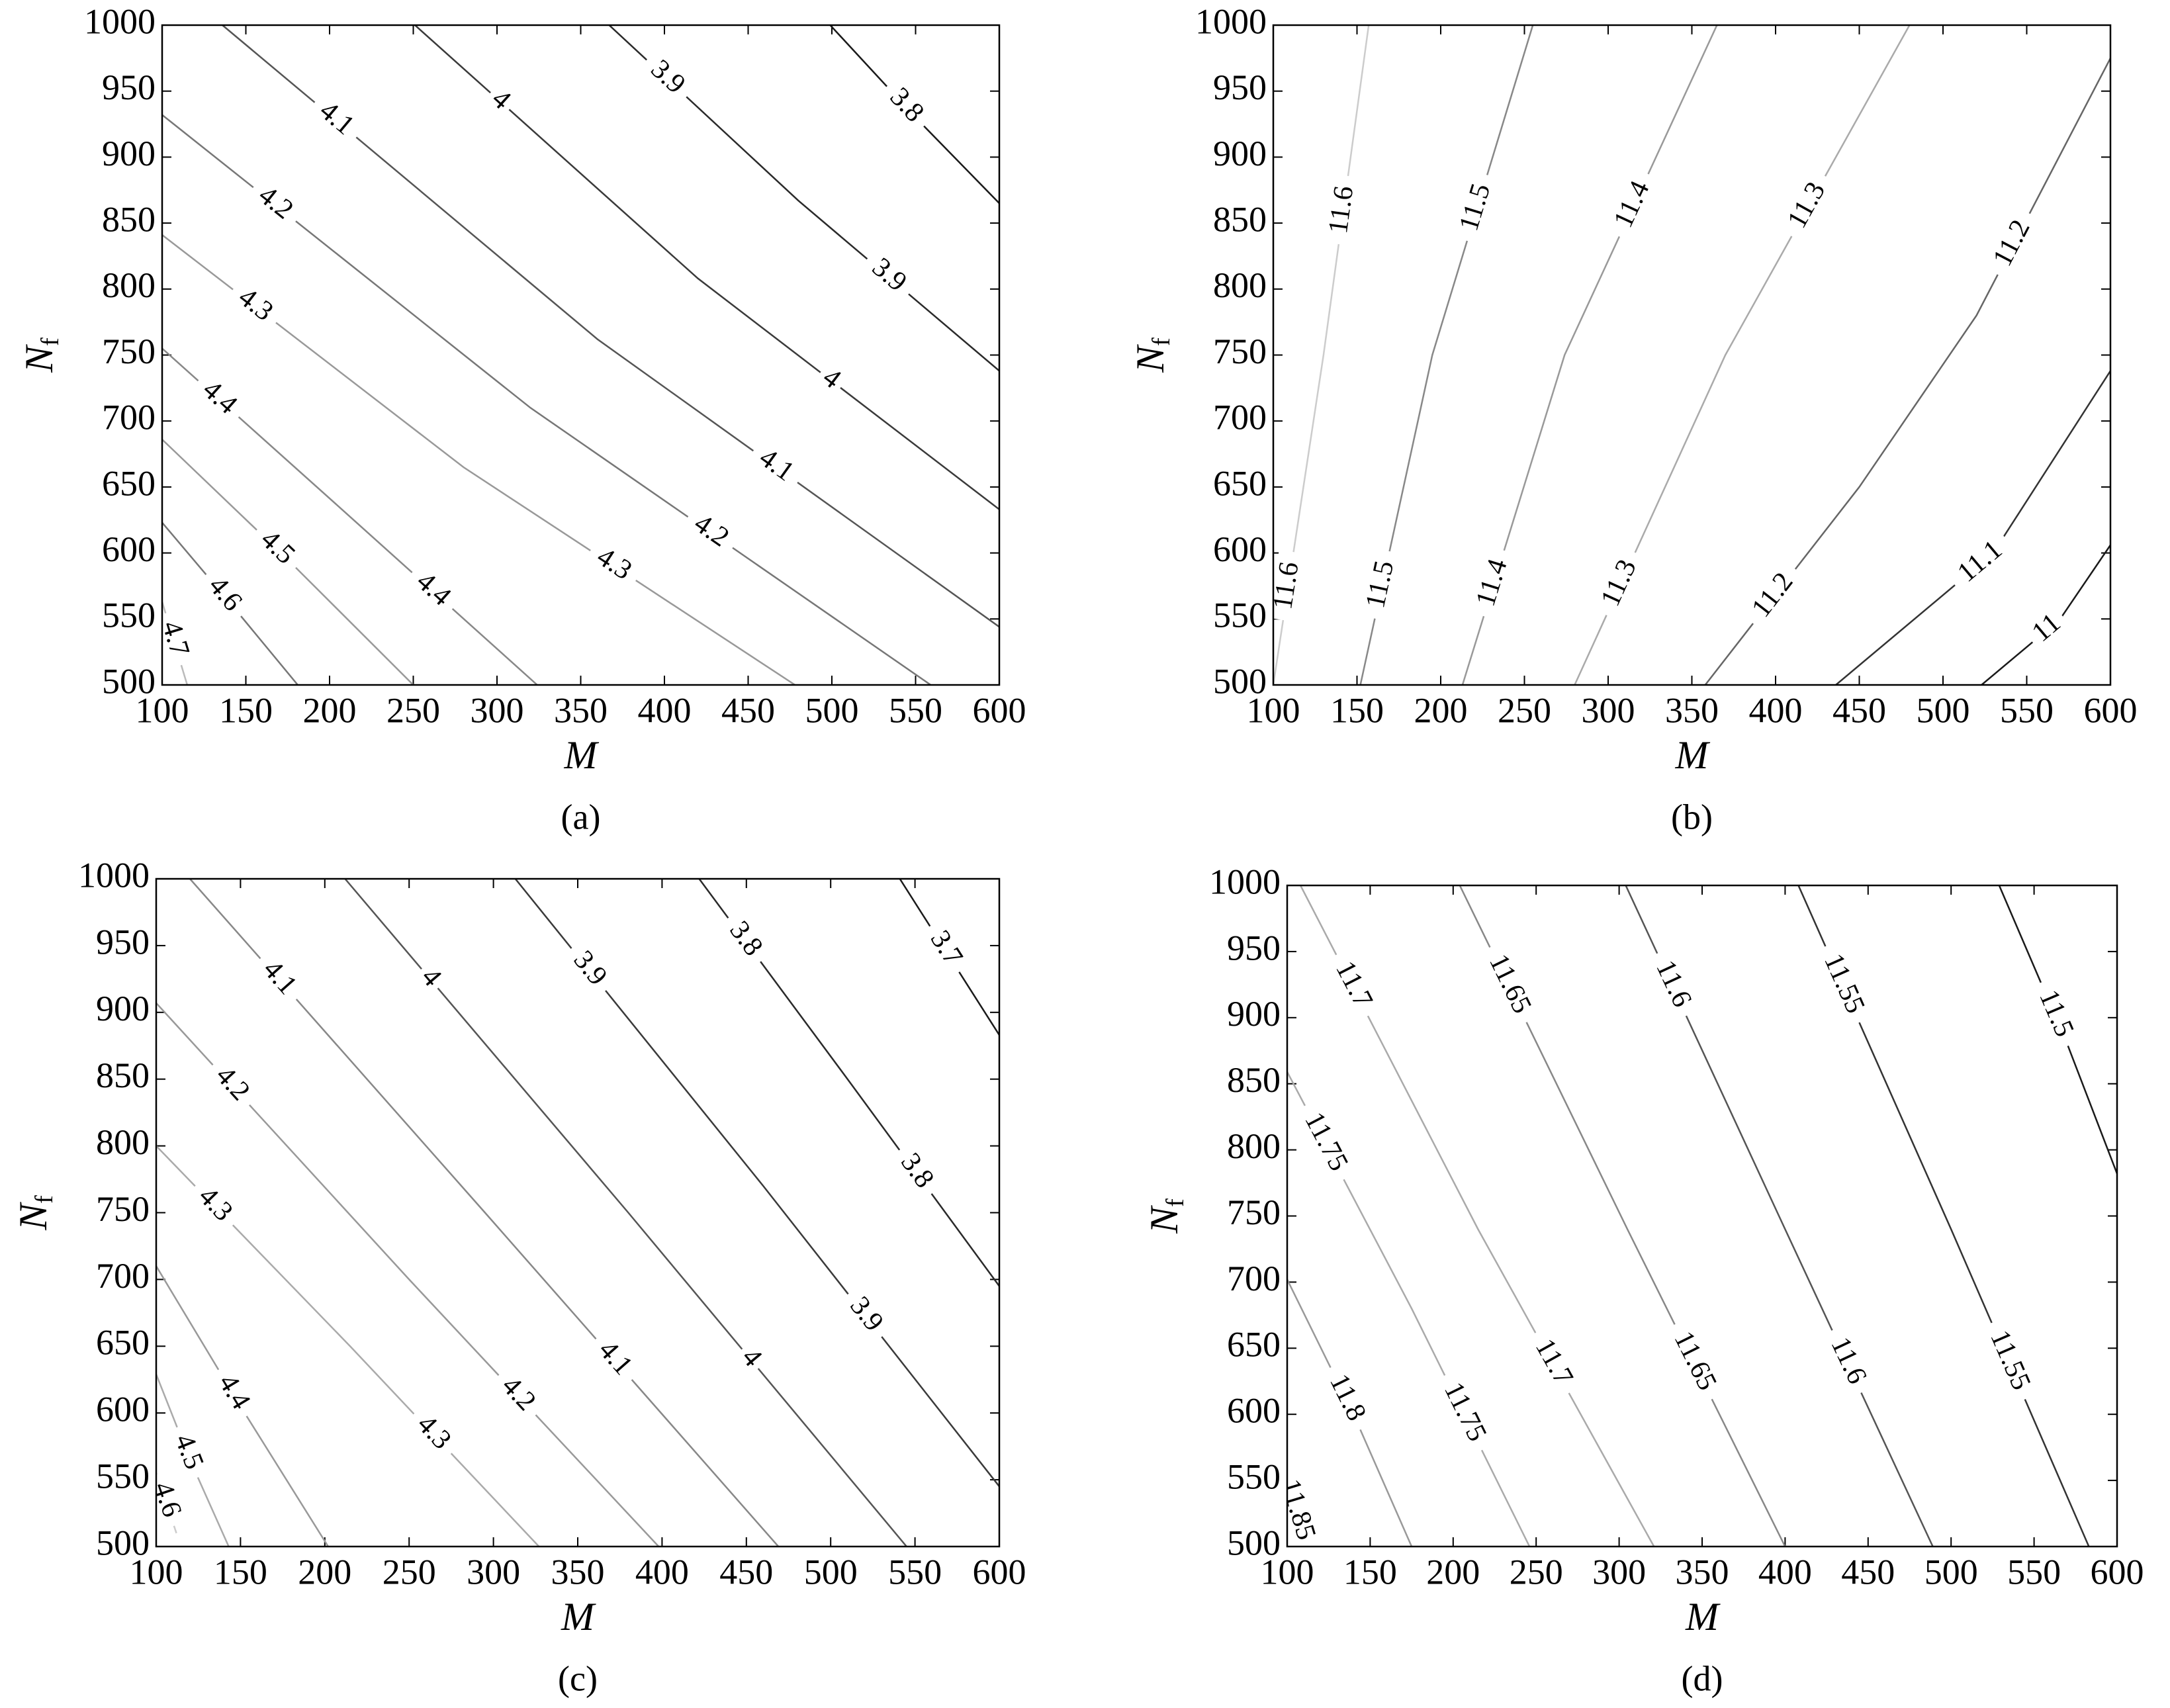 The height and width of the screenshot is (1708, 2170). I want to click on caption: (b), so click(1692, 816).